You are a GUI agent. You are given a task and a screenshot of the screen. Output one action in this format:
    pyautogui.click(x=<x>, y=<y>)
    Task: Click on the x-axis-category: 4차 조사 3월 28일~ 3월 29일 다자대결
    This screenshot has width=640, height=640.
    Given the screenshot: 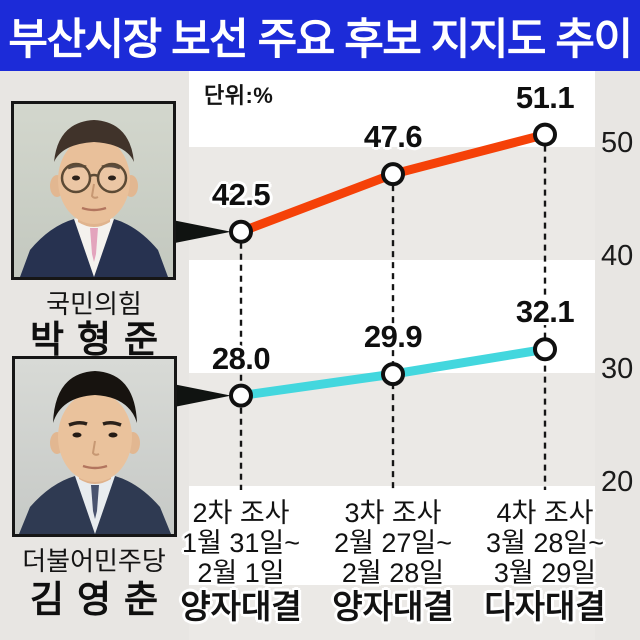 What is the action you would take?
    pyautogui.click(x=545, y=561)
    